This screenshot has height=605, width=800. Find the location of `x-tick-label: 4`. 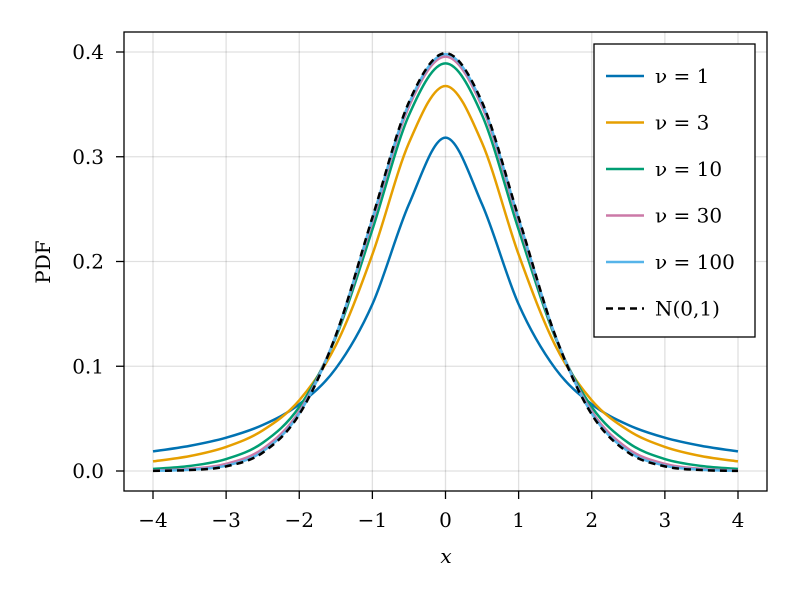

x-tick-label: 4 is located at coordinates (738, 520).